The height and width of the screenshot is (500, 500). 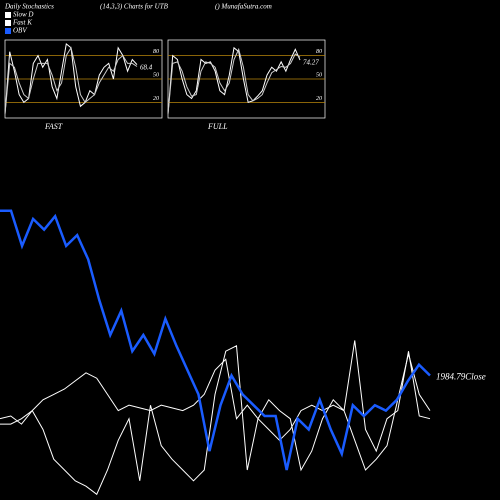 What do you see at coordinates (53, 126) in the screenshot?
I see `panel-title: FAST` at bounding box center [53, 126].